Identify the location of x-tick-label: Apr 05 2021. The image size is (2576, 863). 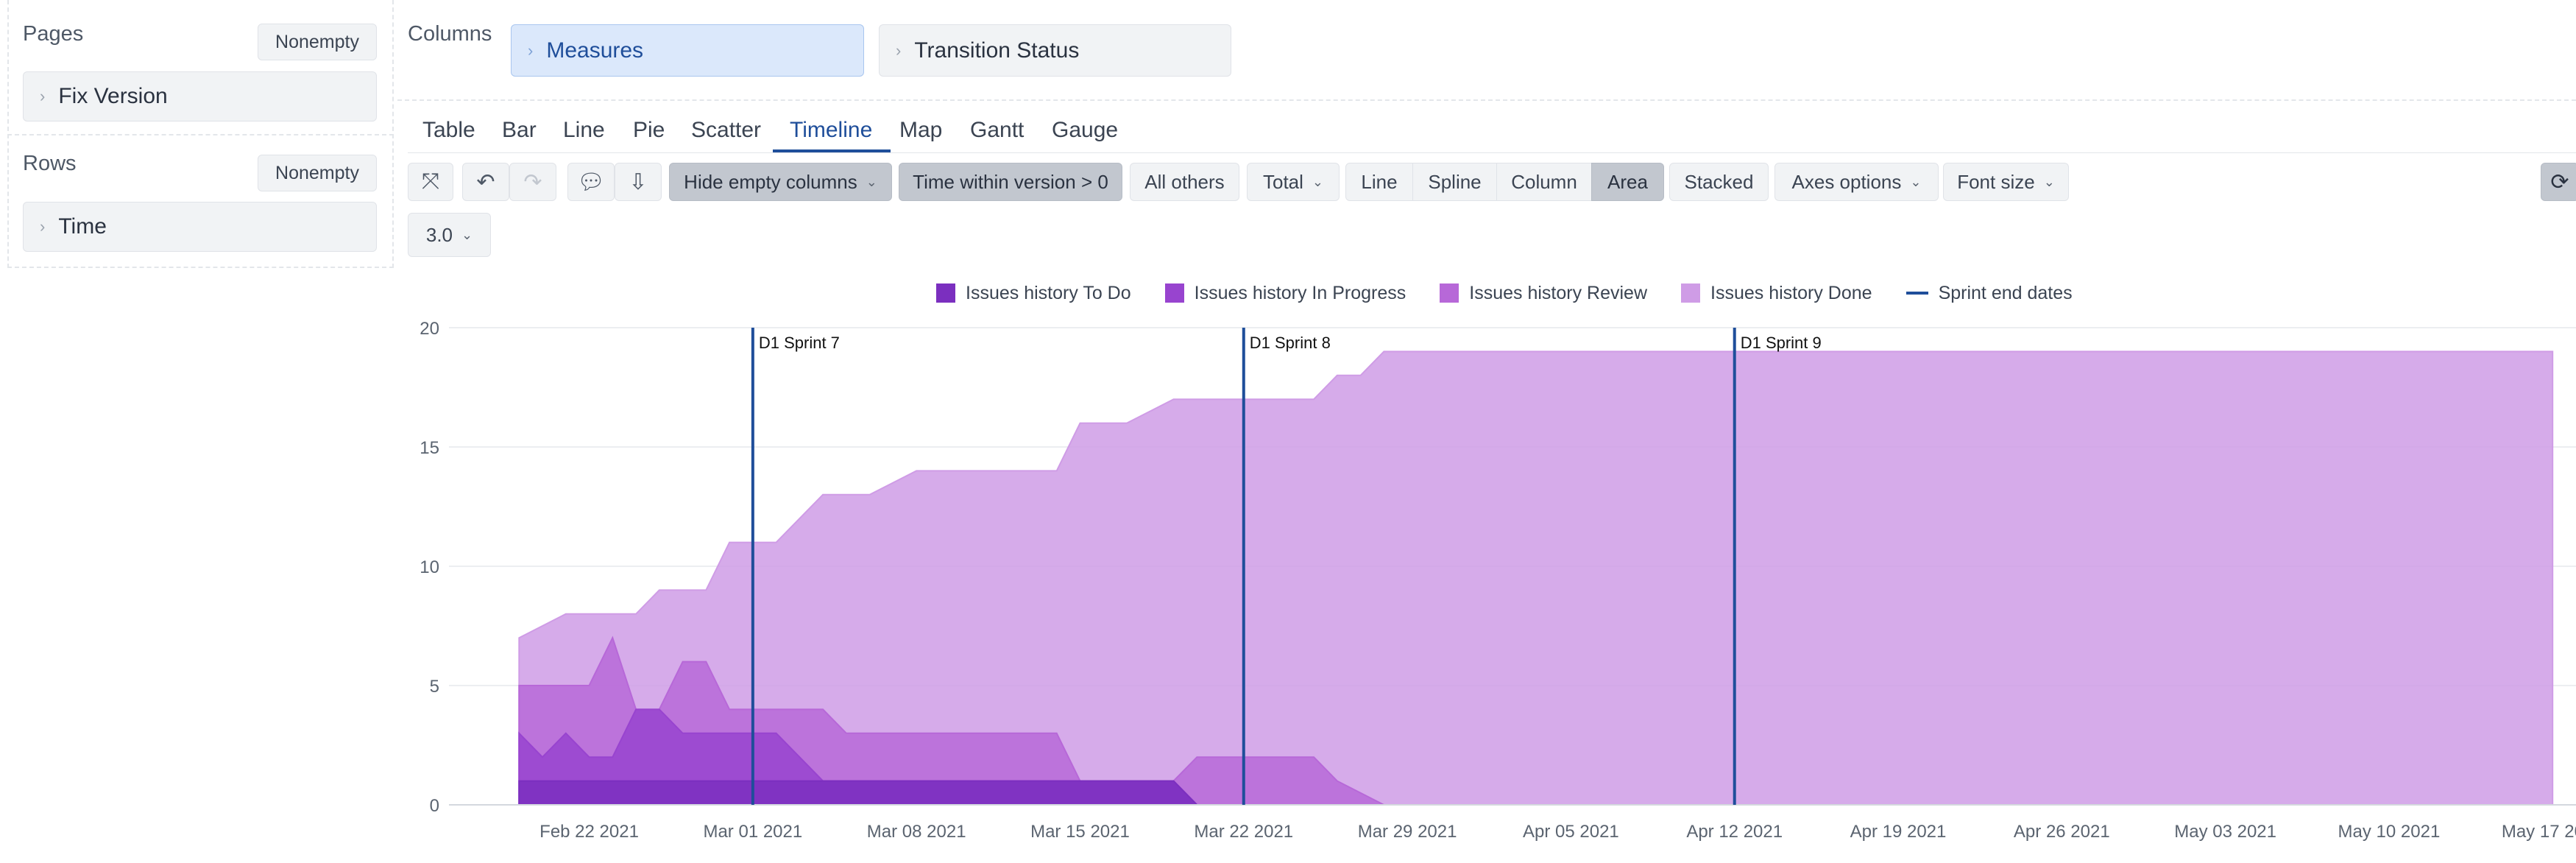
(1571, 832).